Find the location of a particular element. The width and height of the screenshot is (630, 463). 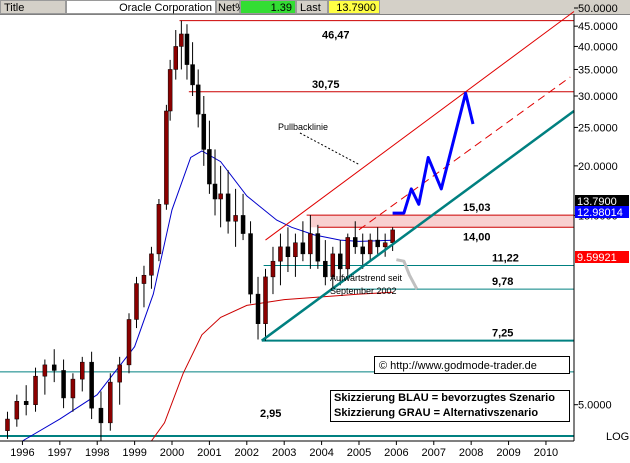

x-tick-label: 1997 is located at coordinates (60, 453).